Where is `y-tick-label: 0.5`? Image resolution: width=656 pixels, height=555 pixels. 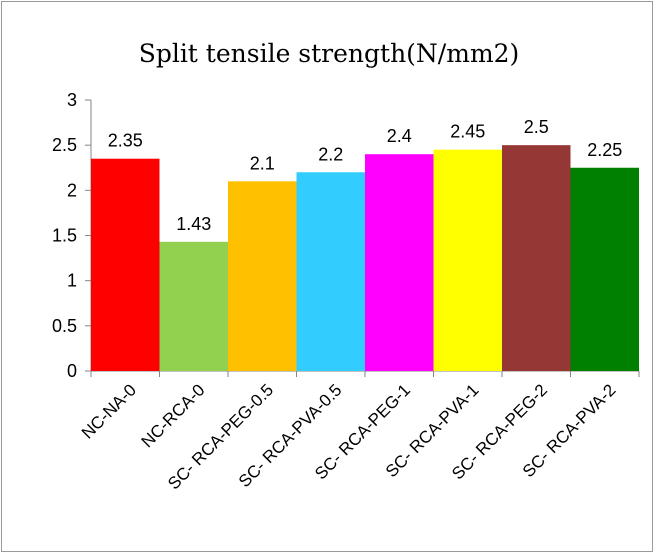 y-tick-label: 0.5 is located at coordinates (64, 326).